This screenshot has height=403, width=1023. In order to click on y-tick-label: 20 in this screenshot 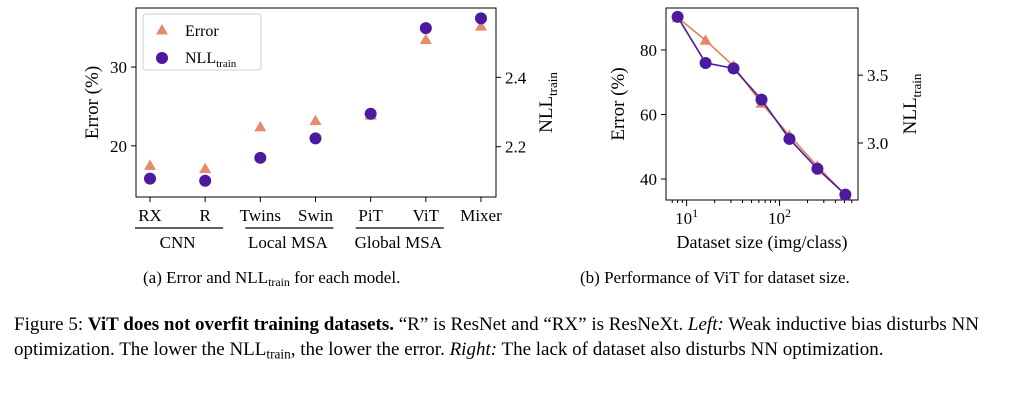, I will do `click(118, 146)`.